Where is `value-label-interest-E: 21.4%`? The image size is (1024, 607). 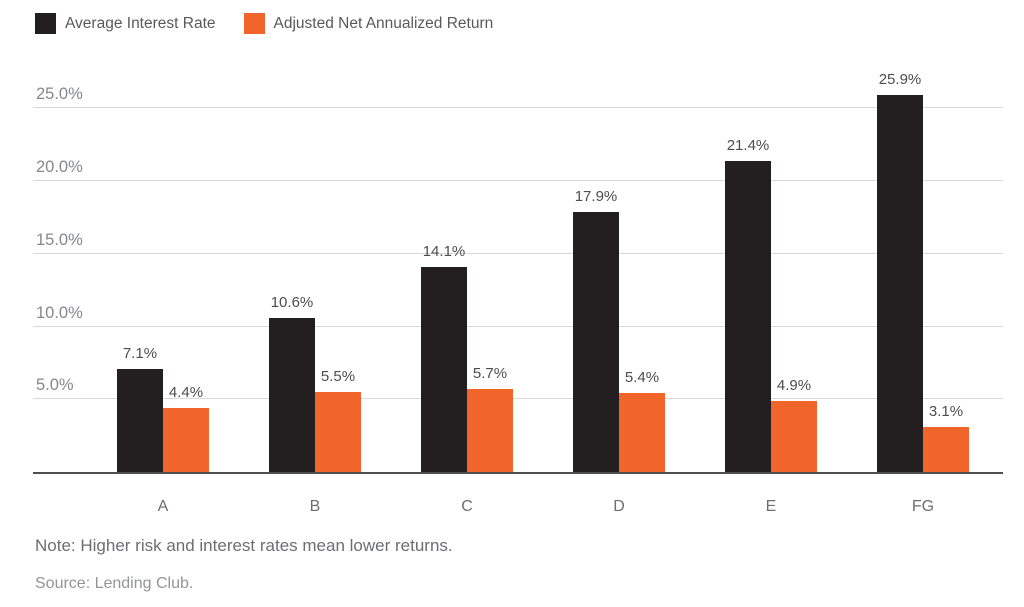 value-label-interest-E: 21.4% is located at coordinates (748, 145).